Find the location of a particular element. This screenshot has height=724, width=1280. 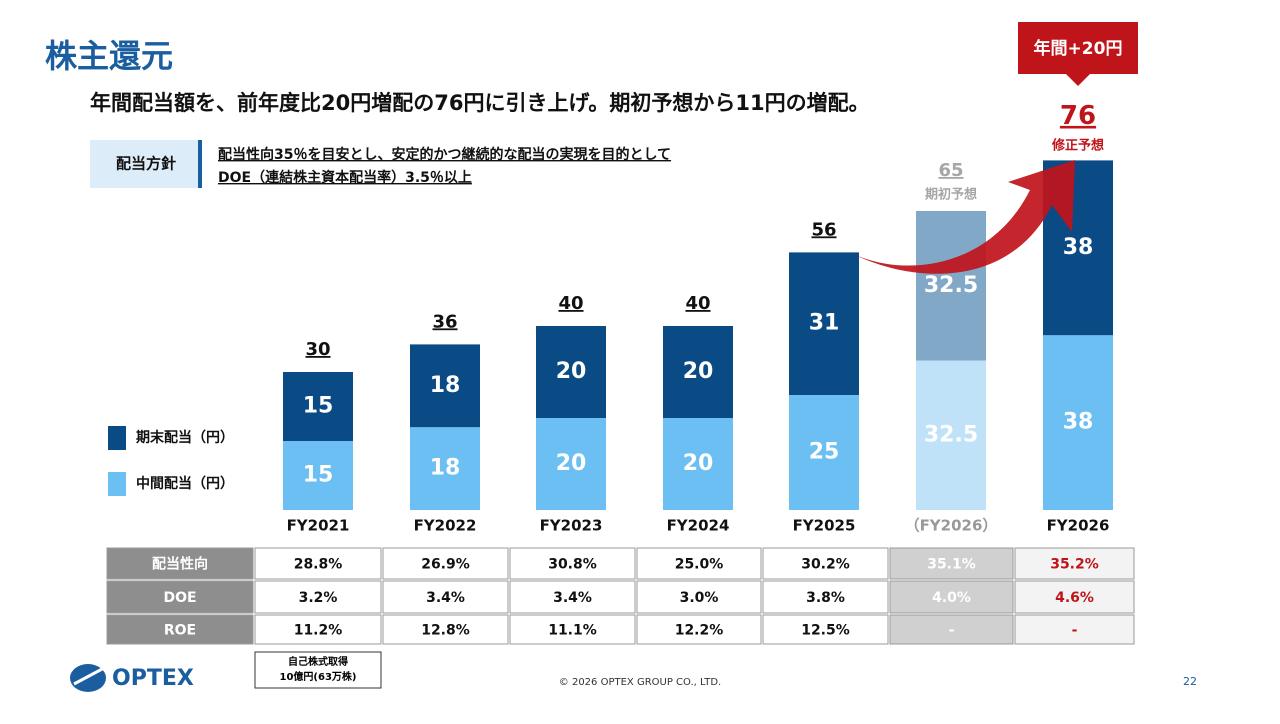

row-header: 配当性向 is located at coordinates (180, 564).